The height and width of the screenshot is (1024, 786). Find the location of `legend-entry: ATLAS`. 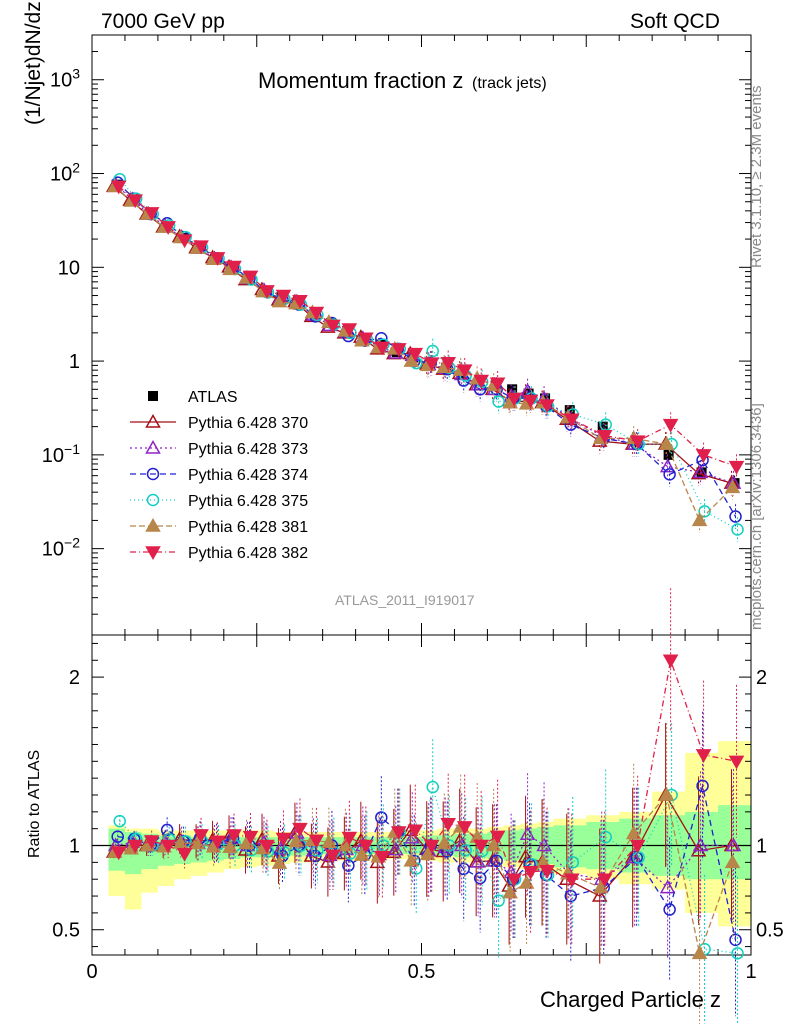

legend-entry: ATLAS is located at coordinates (193, 397).